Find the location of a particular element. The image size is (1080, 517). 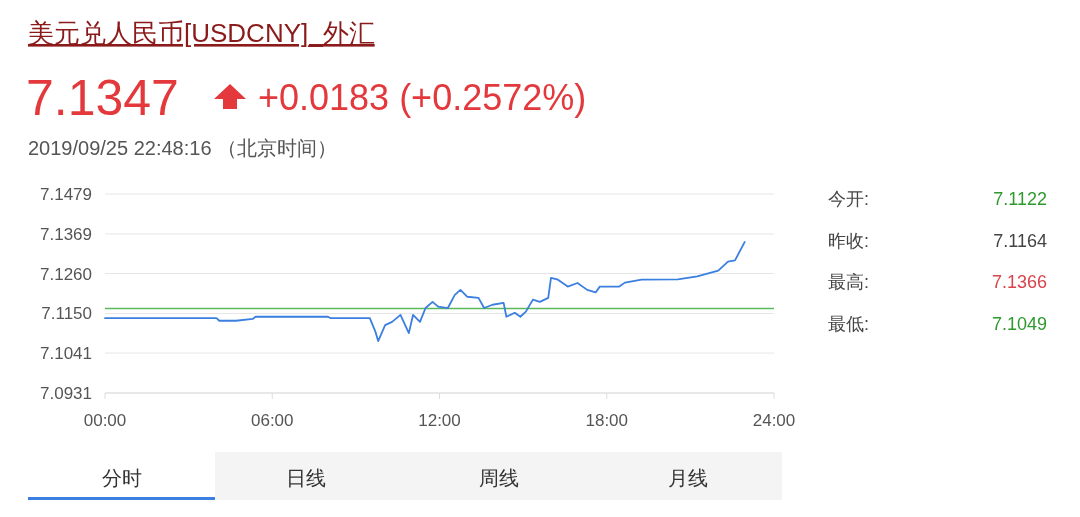

annotation: 昨收: is located at coordinates (848, 241).